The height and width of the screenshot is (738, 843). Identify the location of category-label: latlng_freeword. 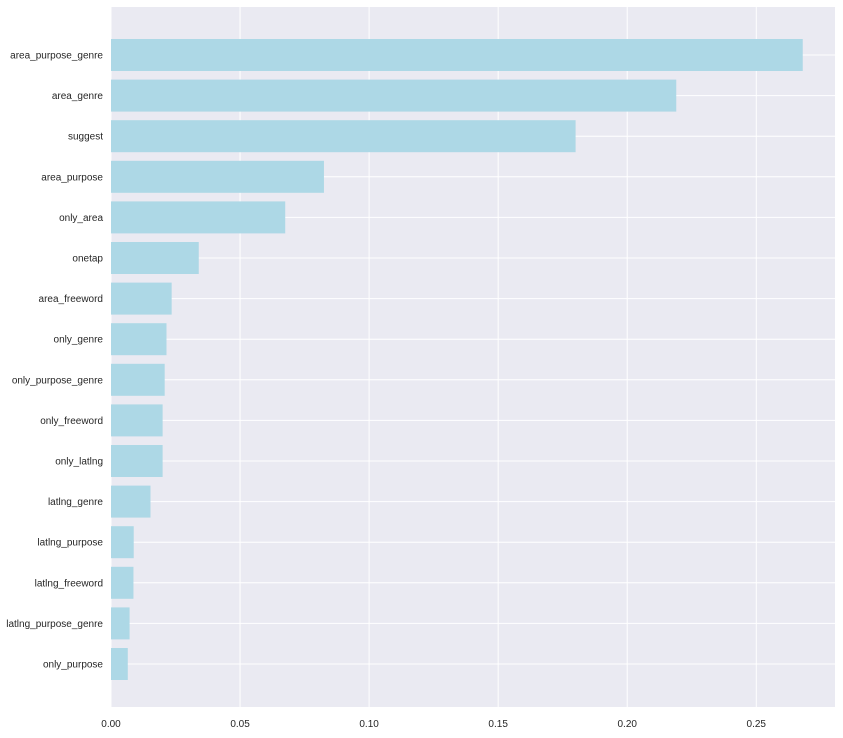
(69, 583).